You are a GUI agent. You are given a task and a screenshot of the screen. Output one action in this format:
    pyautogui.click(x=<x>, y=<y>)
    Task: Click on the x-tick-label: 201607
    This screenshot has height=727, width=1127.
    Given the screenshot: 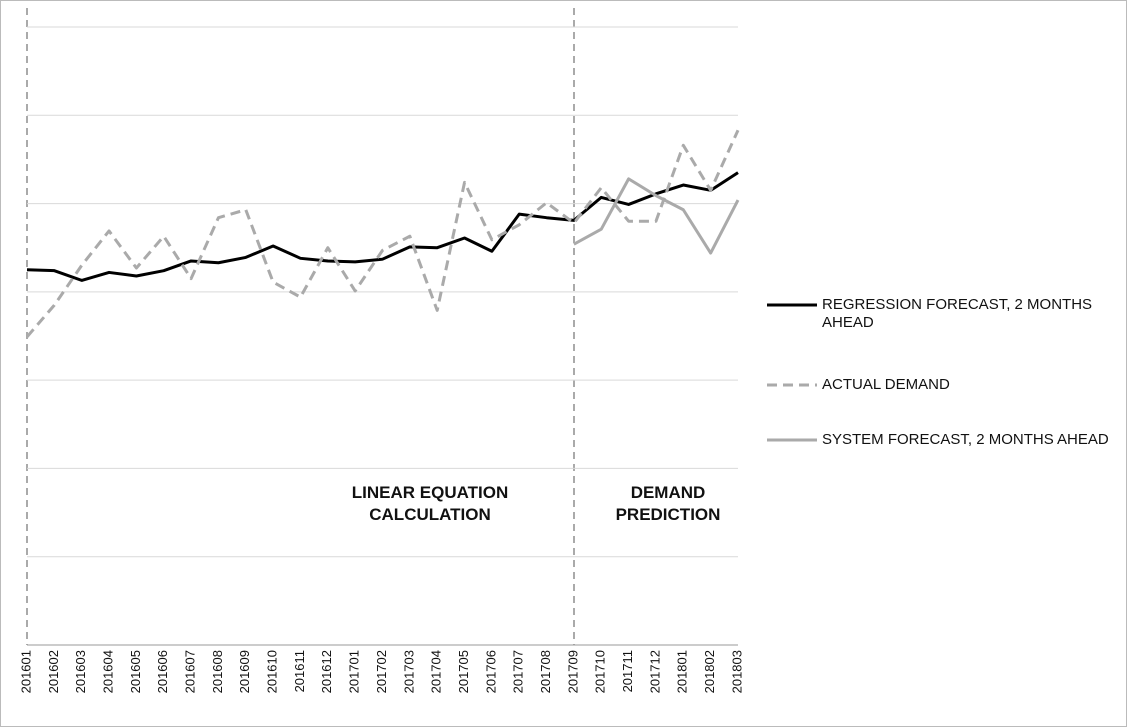 What is the action you would take?
    pyautogui.click(x=190, y=671)
    